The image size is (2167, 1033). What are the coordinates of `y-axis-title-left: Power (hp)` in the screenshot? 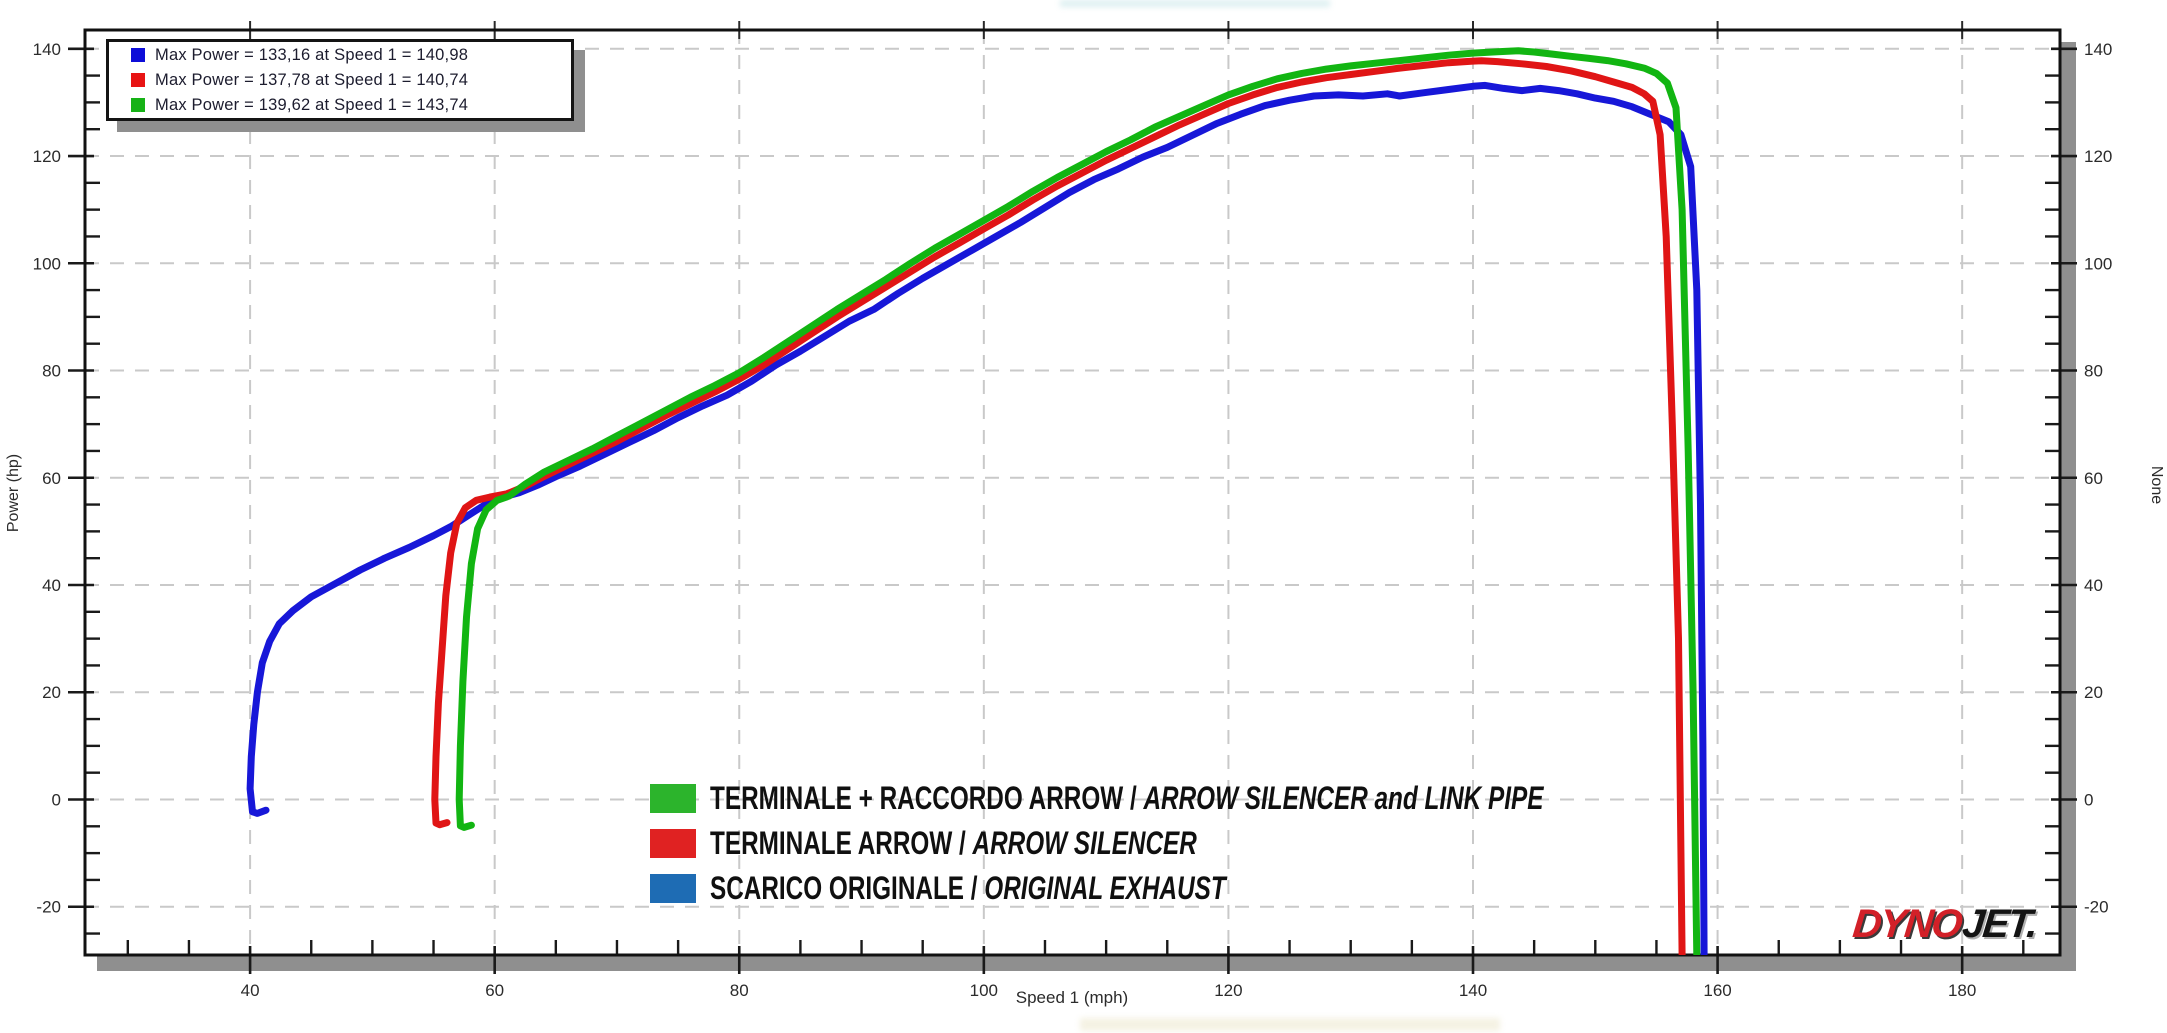 It's located at (13, 493).